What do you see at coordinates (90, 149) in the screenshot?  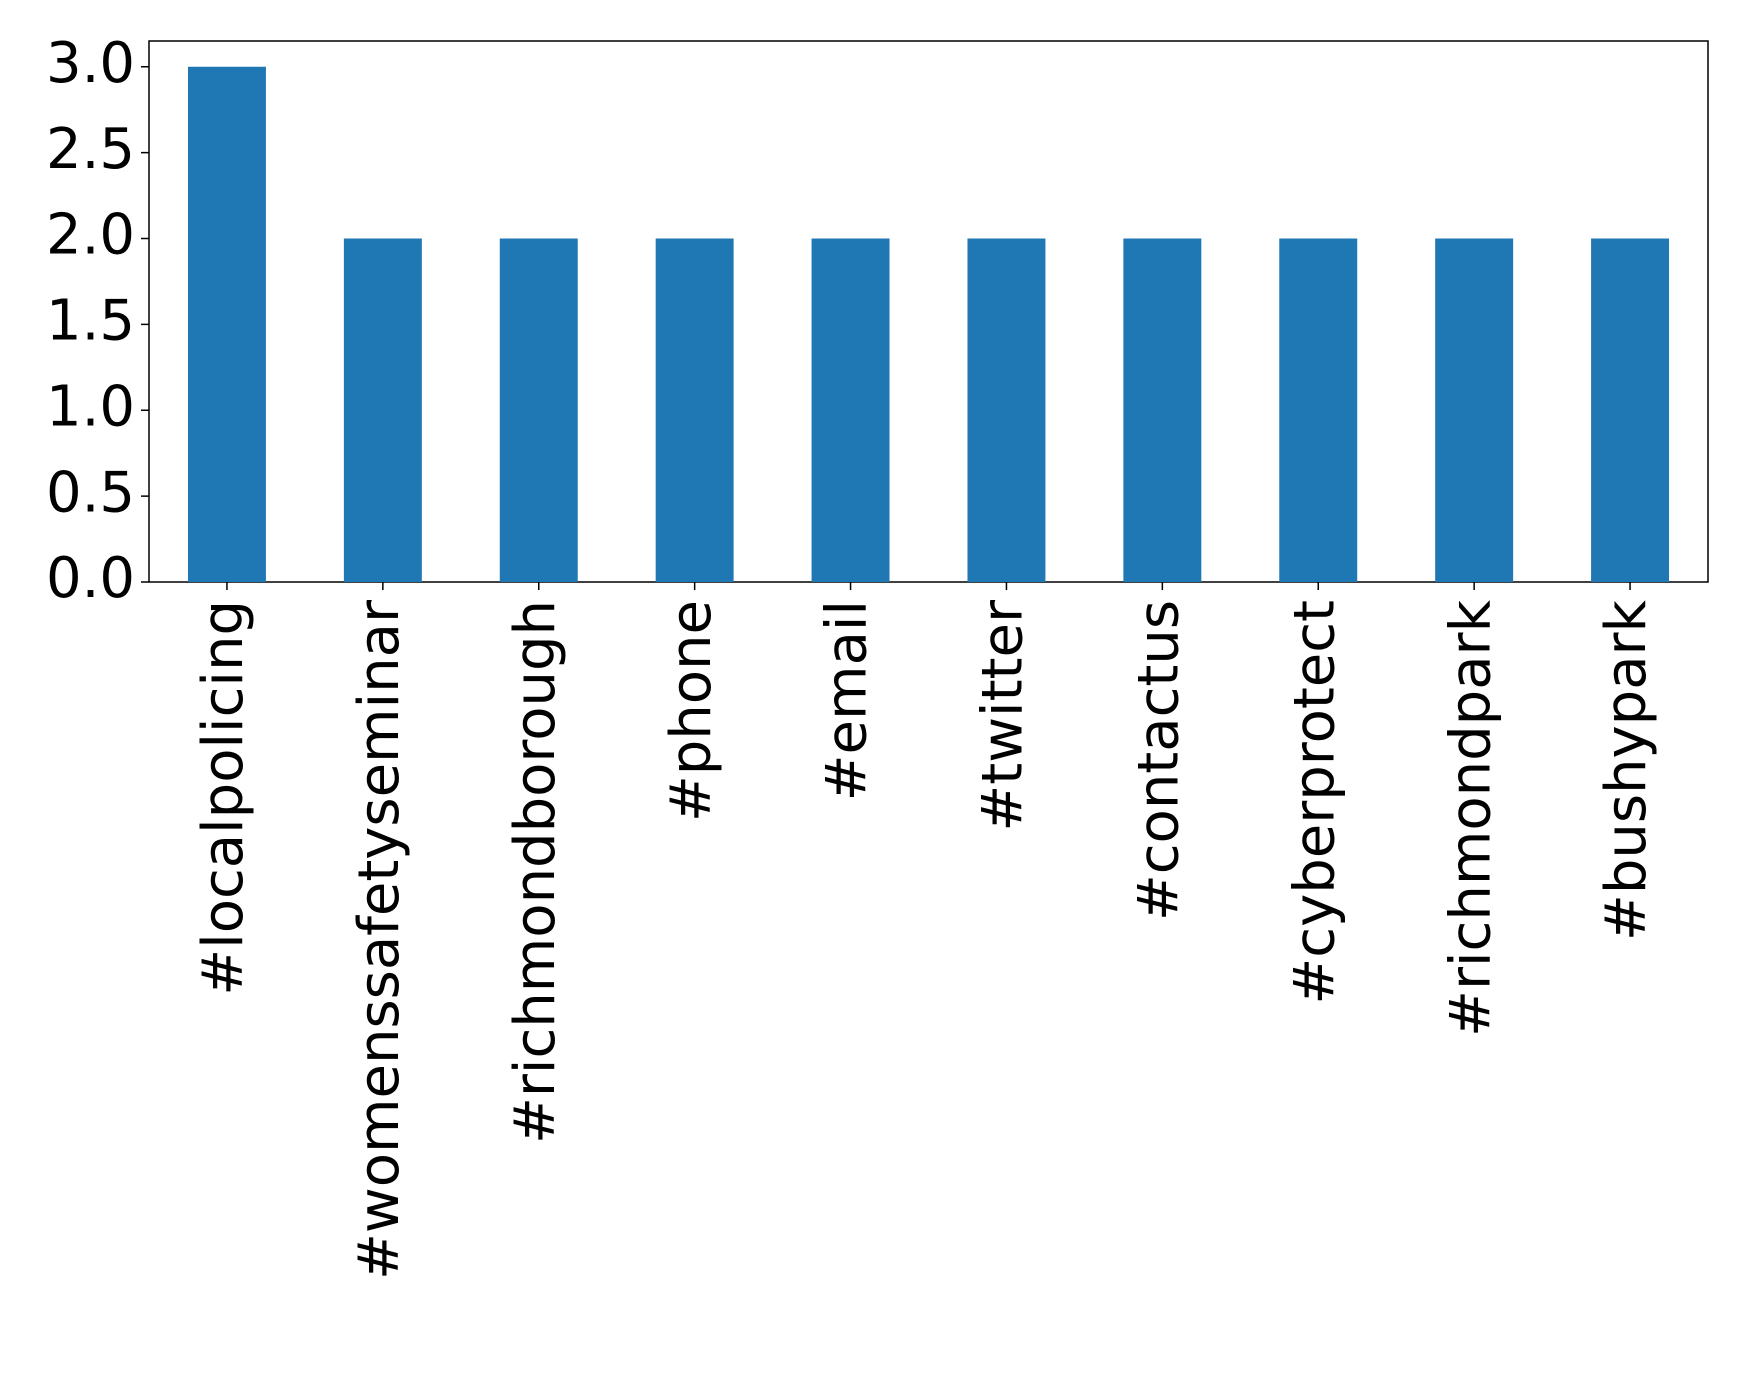 I see `y-tick-label: 2.5` at bounding box center [90, 149].